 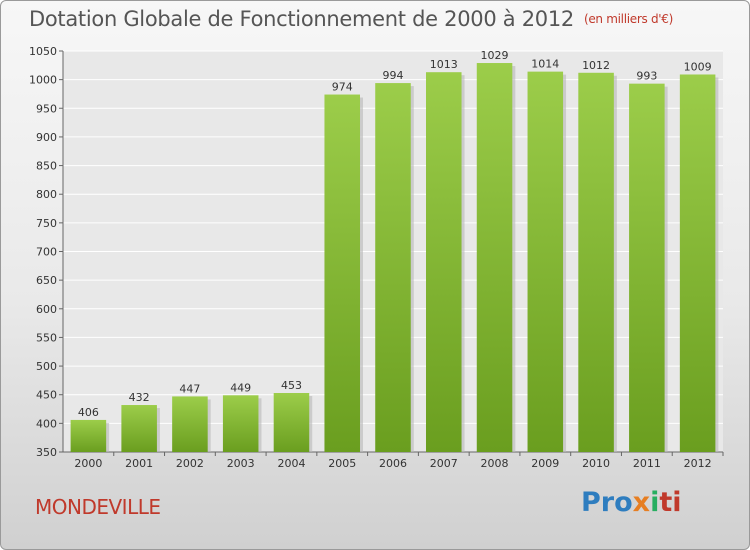 I want to click on x-tick-label: 2005, so click(x=342, y=463).